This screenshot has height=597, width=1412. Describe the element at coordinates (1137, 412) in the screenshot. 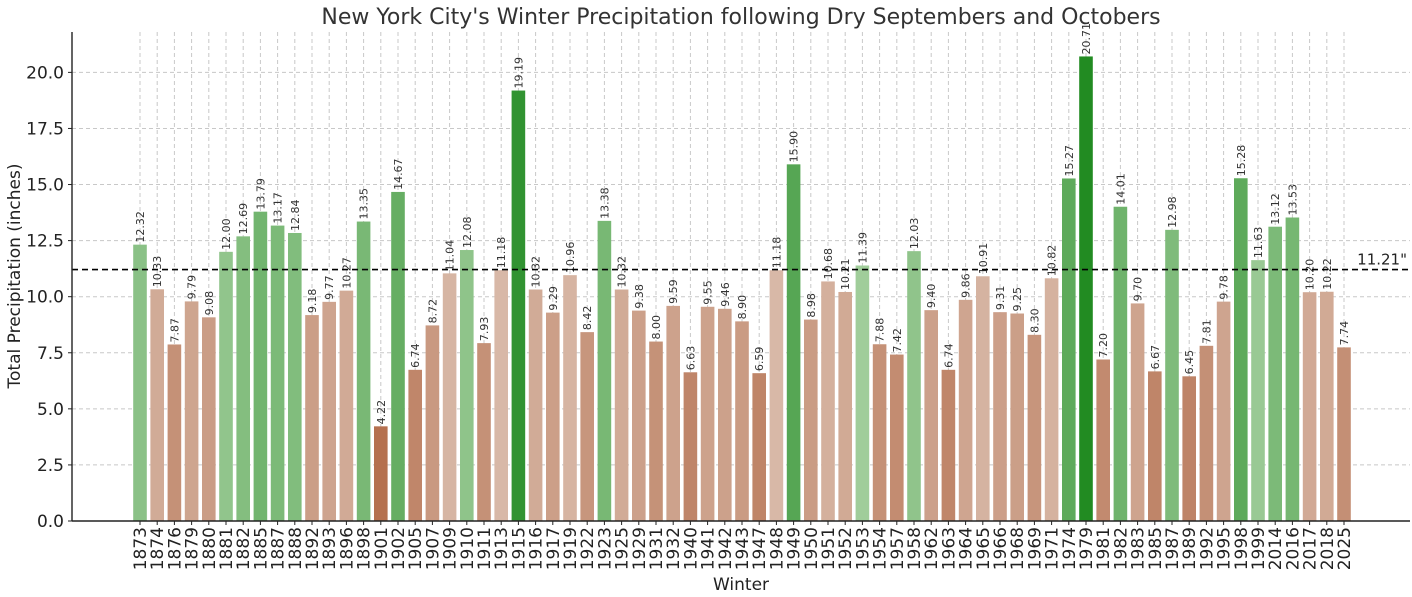

I see `bar-1983` at that location.